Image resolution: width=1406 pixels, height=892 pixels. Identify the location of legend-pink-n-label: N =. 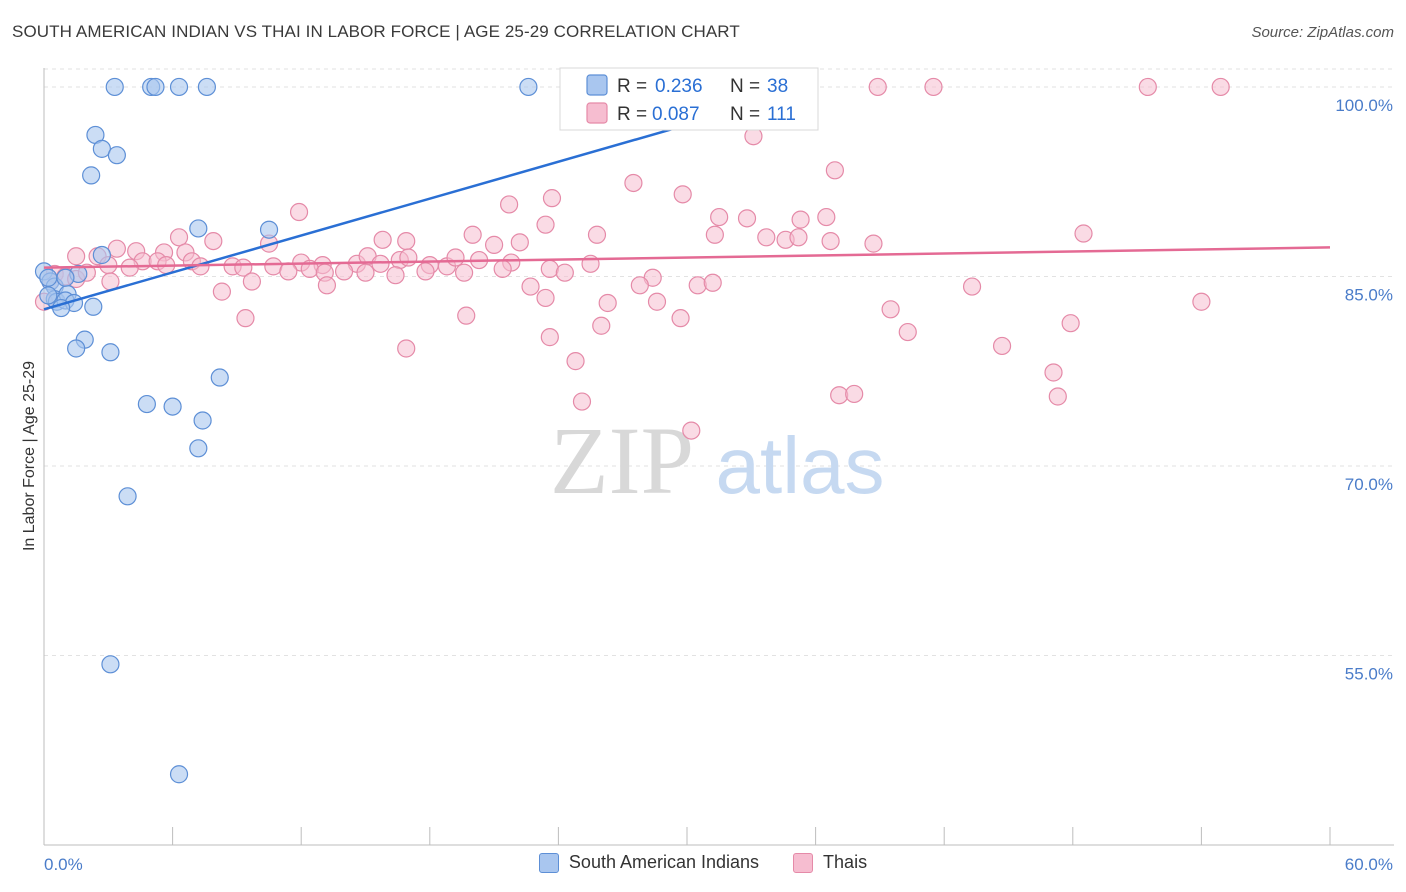
(745, 114).